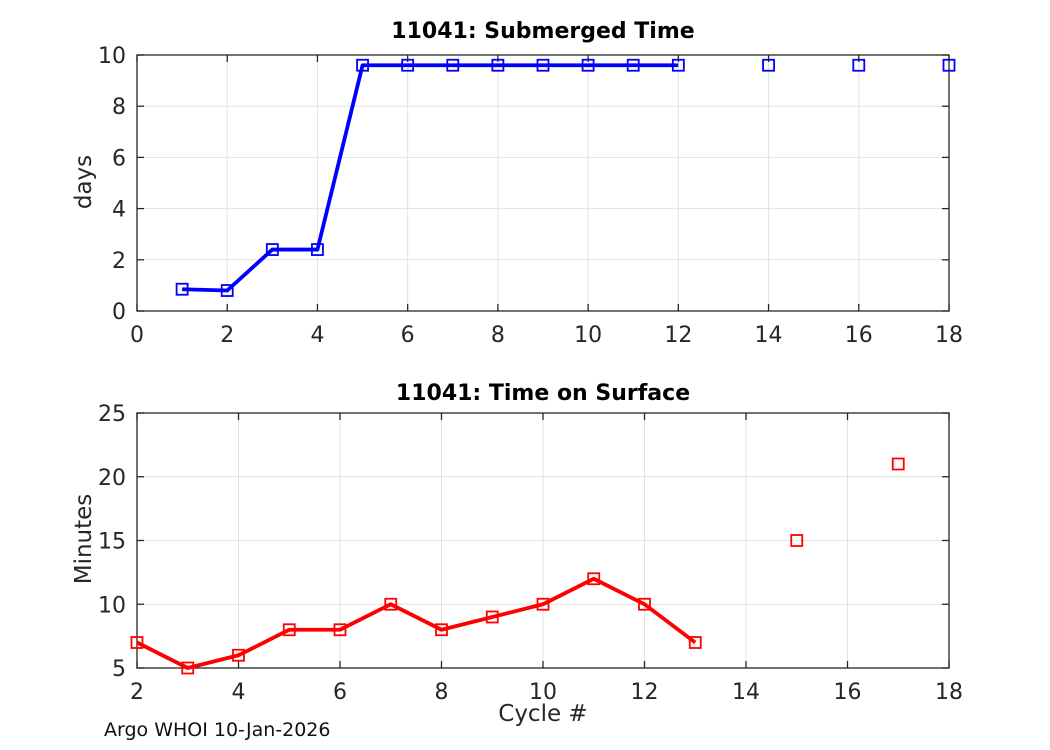  What do you see at coordinates (119, 261) in the screenshot?
I see `y-tick-label: 2` at bounding box center [119, 261].